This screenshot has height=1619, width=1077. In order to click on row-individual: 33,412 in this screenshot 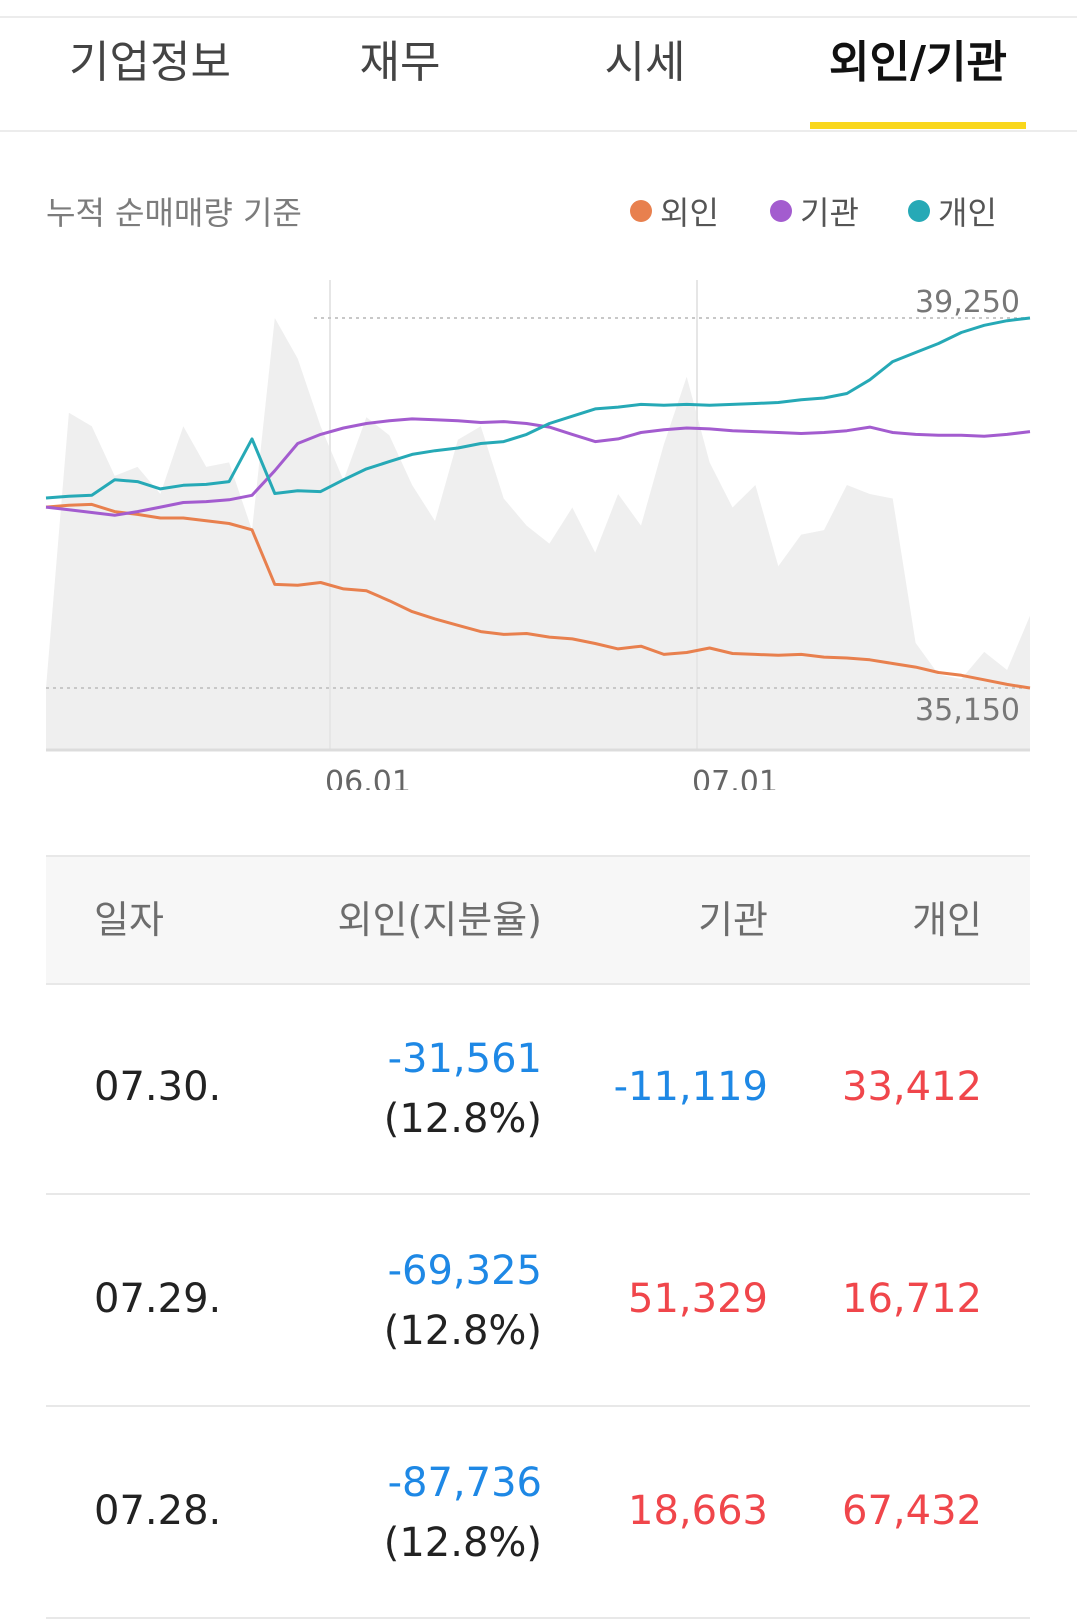, I will do `click(912, 1087)`.